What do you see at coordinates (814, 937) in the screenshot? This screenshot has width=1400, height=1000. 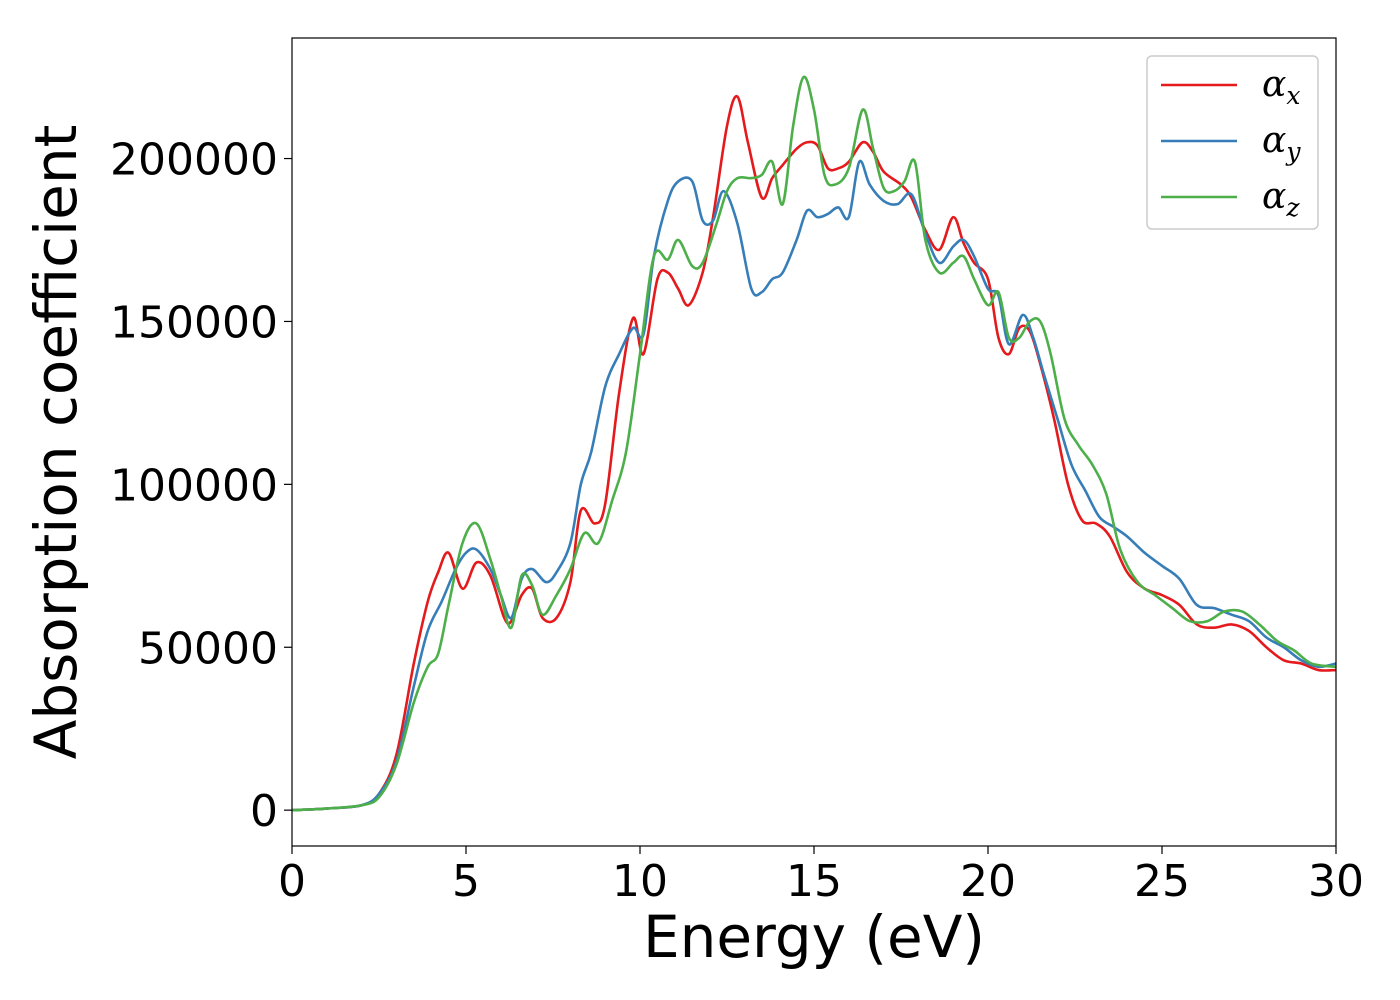 I see `x-axis-label: Energy (eV)` at bounding box center [814, 937].